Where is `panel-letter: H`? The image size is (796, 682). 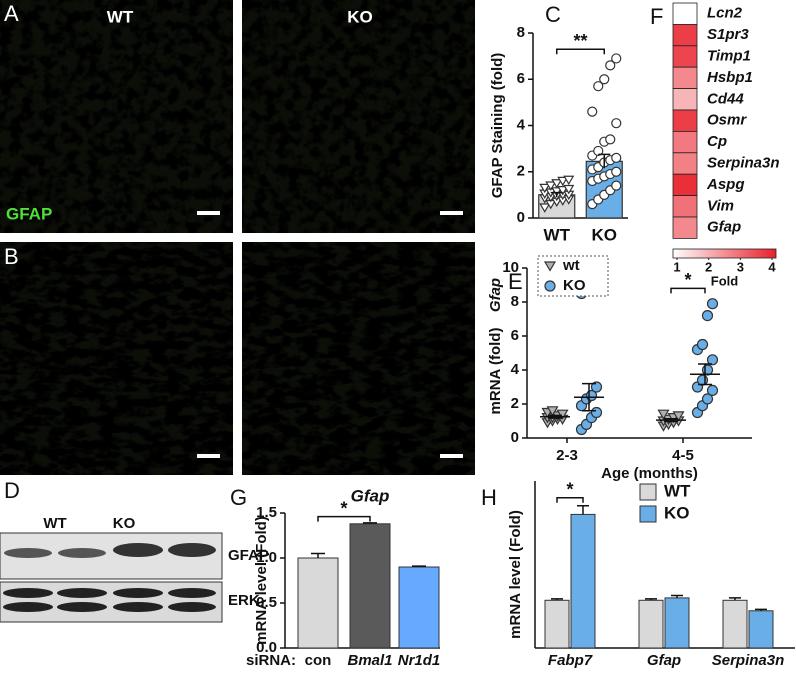 panel-letter: H is located at coordinates (489, 497).